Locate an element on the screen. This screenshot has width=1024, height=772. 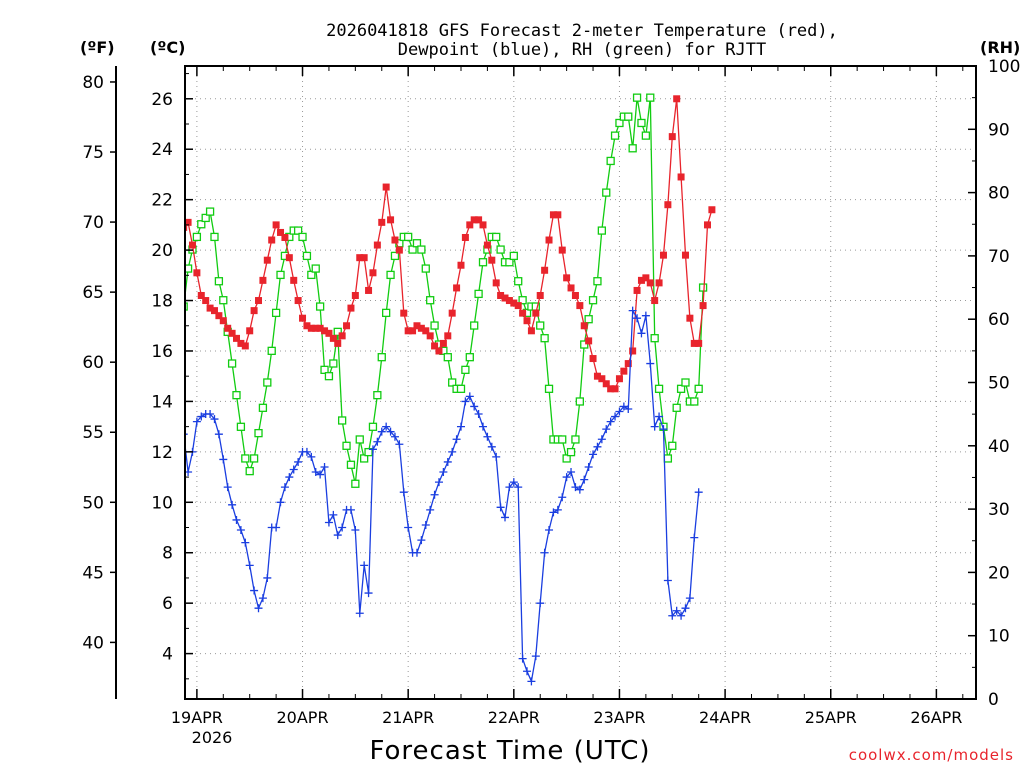
fahrenheit-tick-label: 45 is located at coordinates (93, 573).